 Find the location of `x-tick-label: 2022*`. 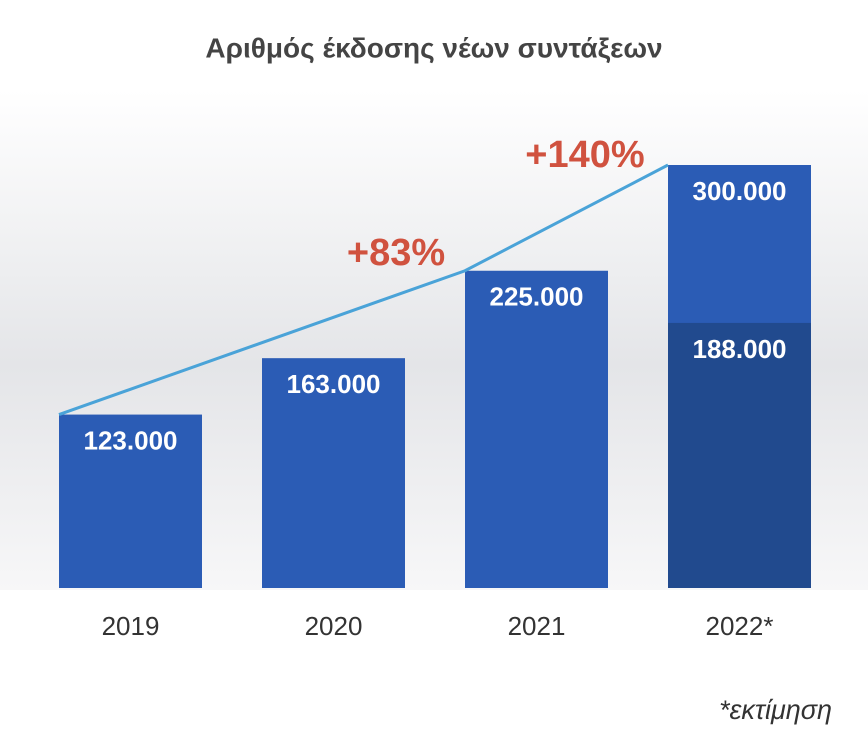

x-tick-label: 2022* is located at coordinates (740, 626).